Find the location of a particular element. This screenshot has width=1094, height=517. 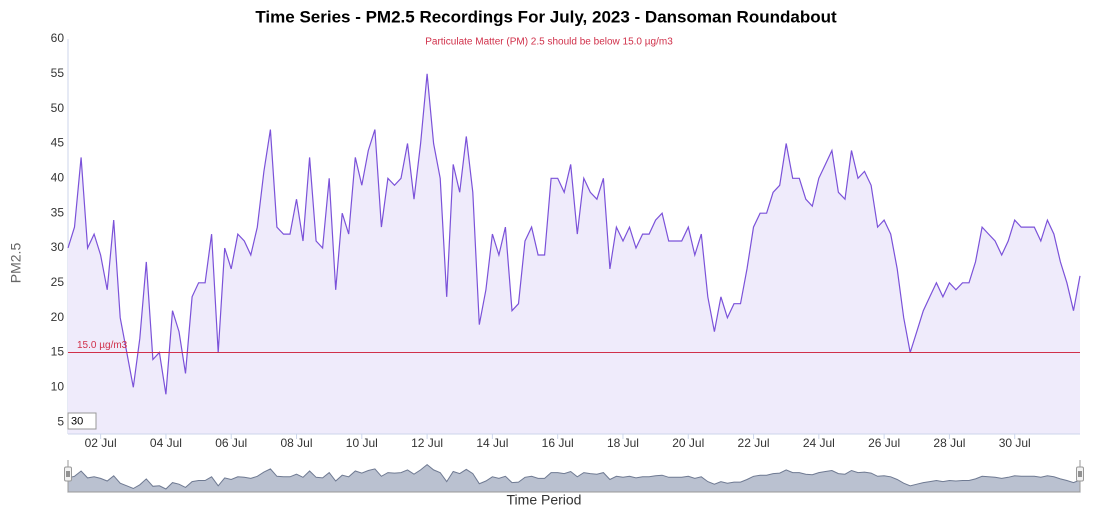

y-tick-label: 55 is located at coordinates (58, 73).